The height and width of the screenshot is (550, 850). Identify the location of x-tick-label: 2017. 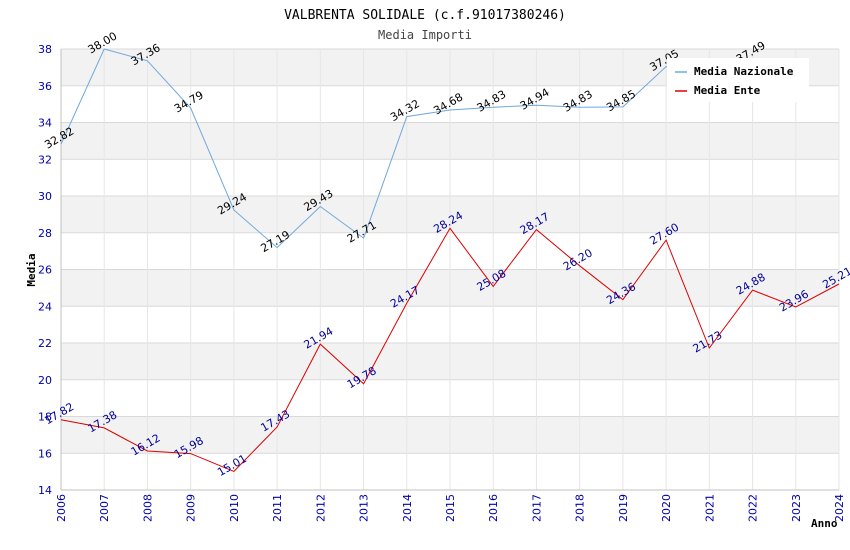
(536, 508).